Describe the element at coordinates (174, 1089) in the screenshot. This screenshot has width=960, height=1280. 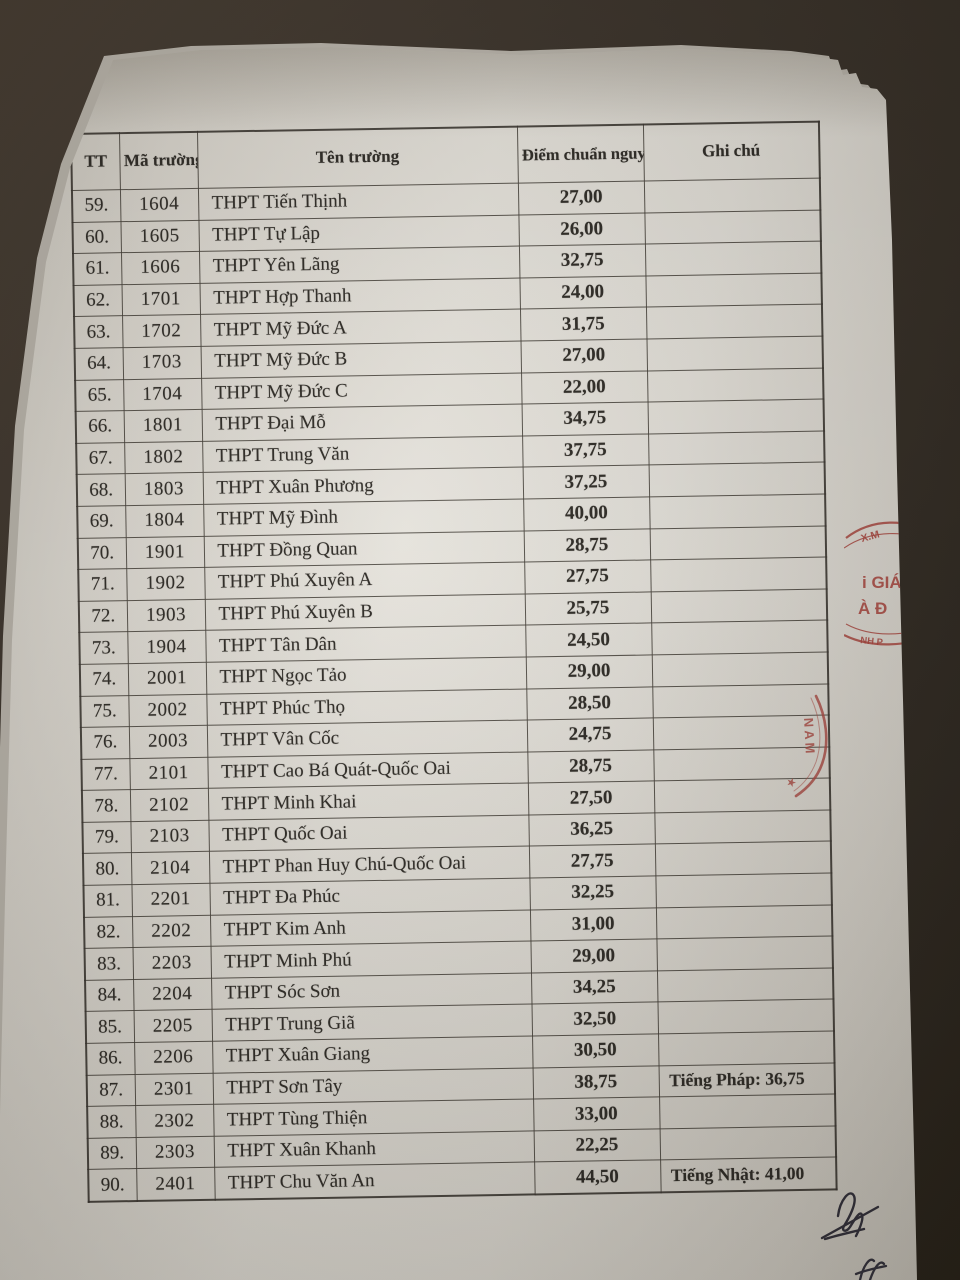
I see `cell-code: 2301` at that location.